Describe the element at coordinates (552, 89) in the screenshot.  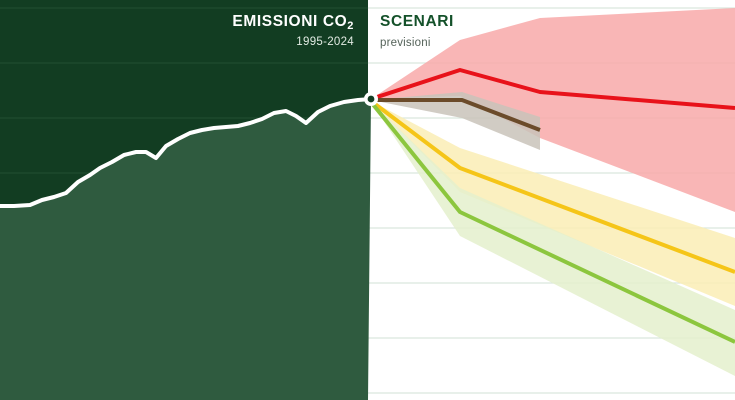
I see `forecast-line-scenario-alto` at that location.